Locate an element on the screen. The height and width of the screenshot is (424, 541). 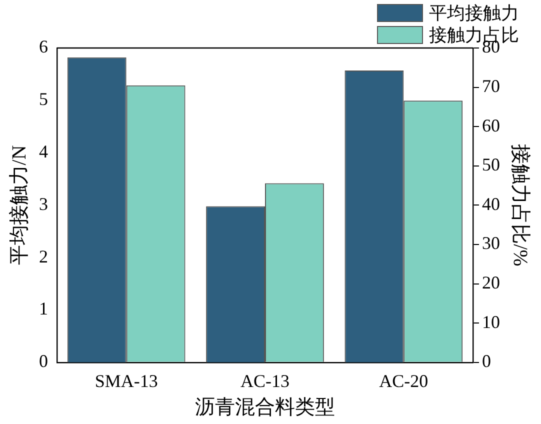
y-tick-label: 0 is located at coordinates (43, 361).